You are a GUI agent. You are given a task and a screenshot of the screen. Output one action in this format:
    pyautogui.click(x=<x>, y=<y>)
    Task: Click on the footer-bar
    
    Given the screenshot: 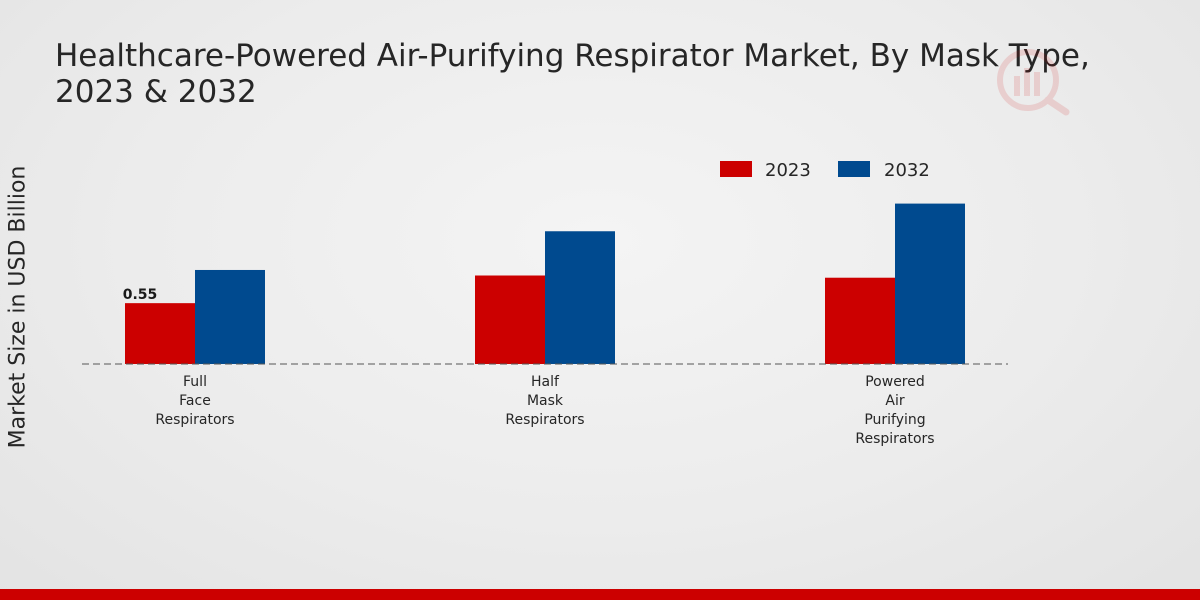 What is the action you would take?
    pyautogui.click(x=600, y=594)
    